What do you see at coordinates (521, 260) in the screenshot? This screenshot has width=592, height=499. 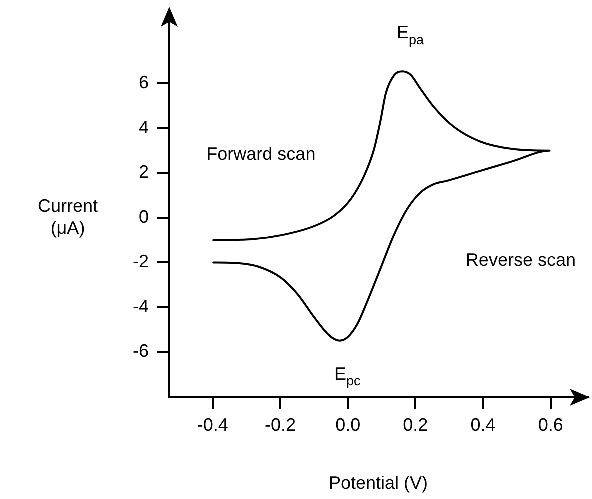 I see `annotation: Reverse scan` at bounding box center [521, 260].